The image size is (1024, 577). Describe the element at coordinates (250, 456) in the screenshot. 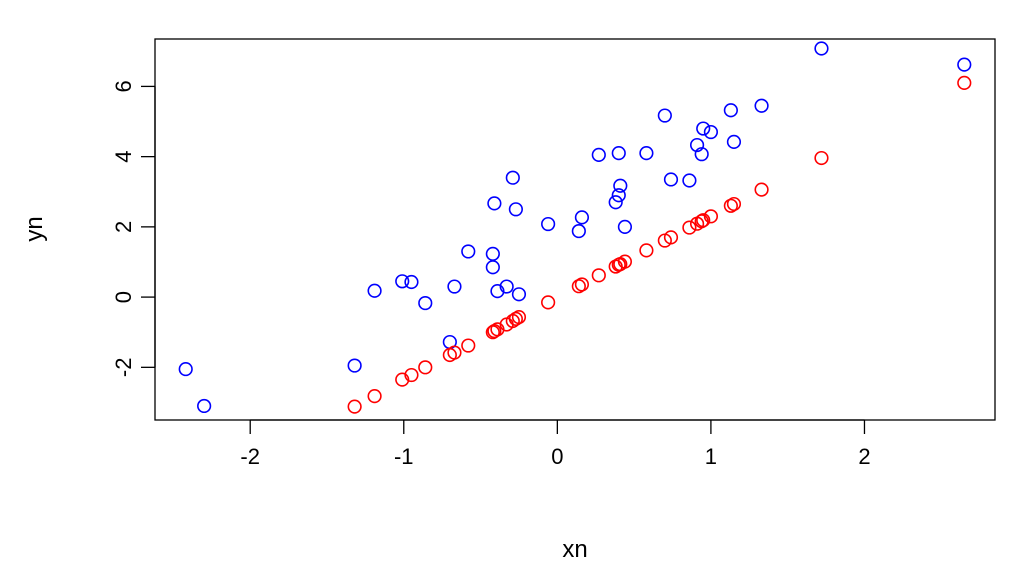

I see `x-tick-label: -2` at that location.